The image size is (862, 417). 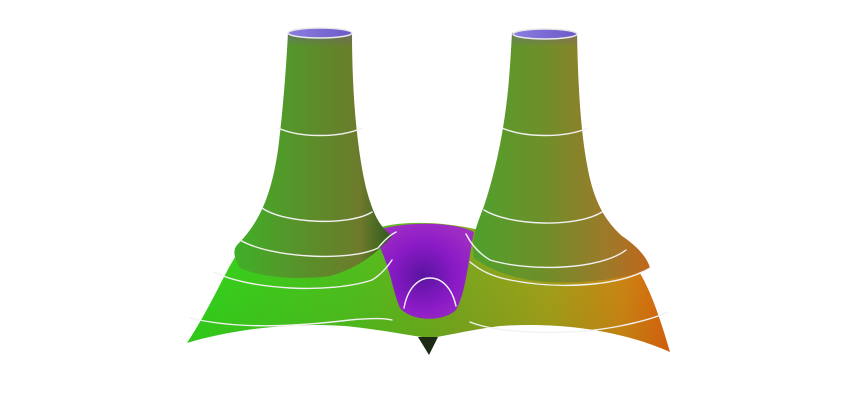 I want to click on central-well, so click(x=423, y=271).